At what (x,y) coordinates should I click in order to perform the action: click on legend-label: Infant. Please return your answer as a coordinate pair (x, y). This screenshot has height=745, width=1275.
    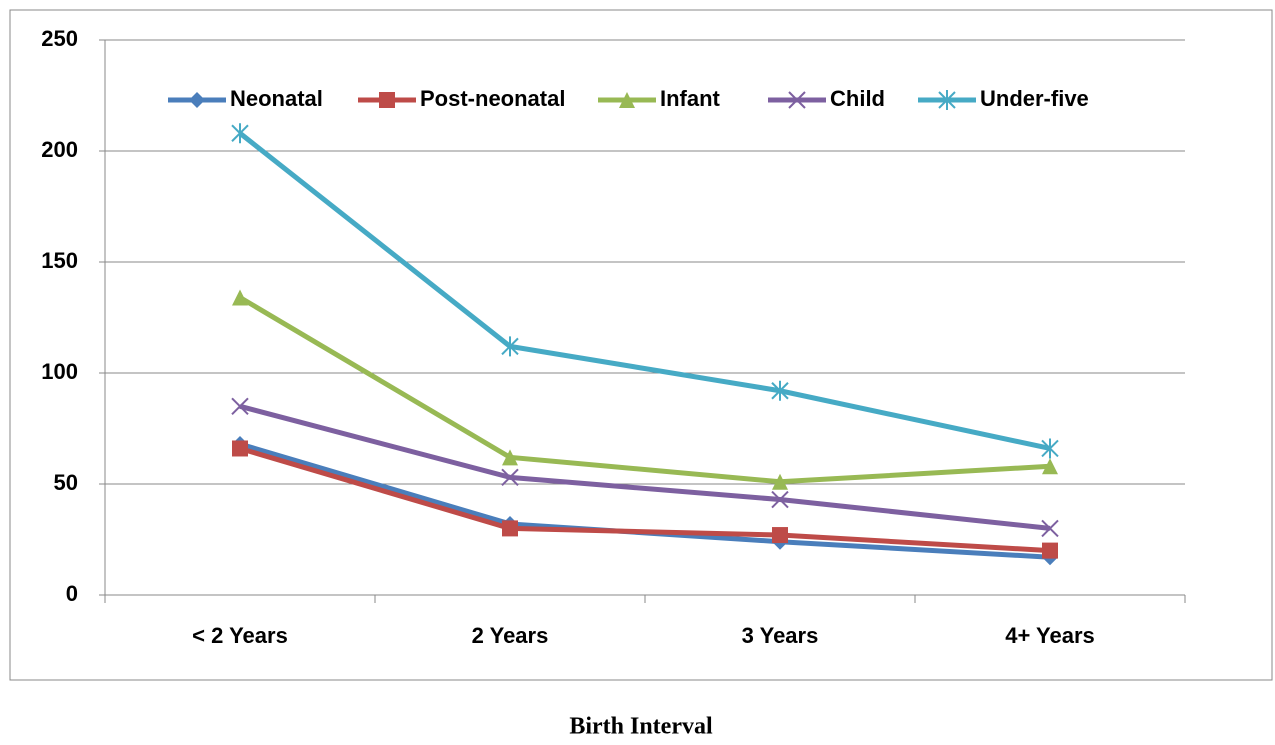
    Looking at the image, I should click on (690, 98).